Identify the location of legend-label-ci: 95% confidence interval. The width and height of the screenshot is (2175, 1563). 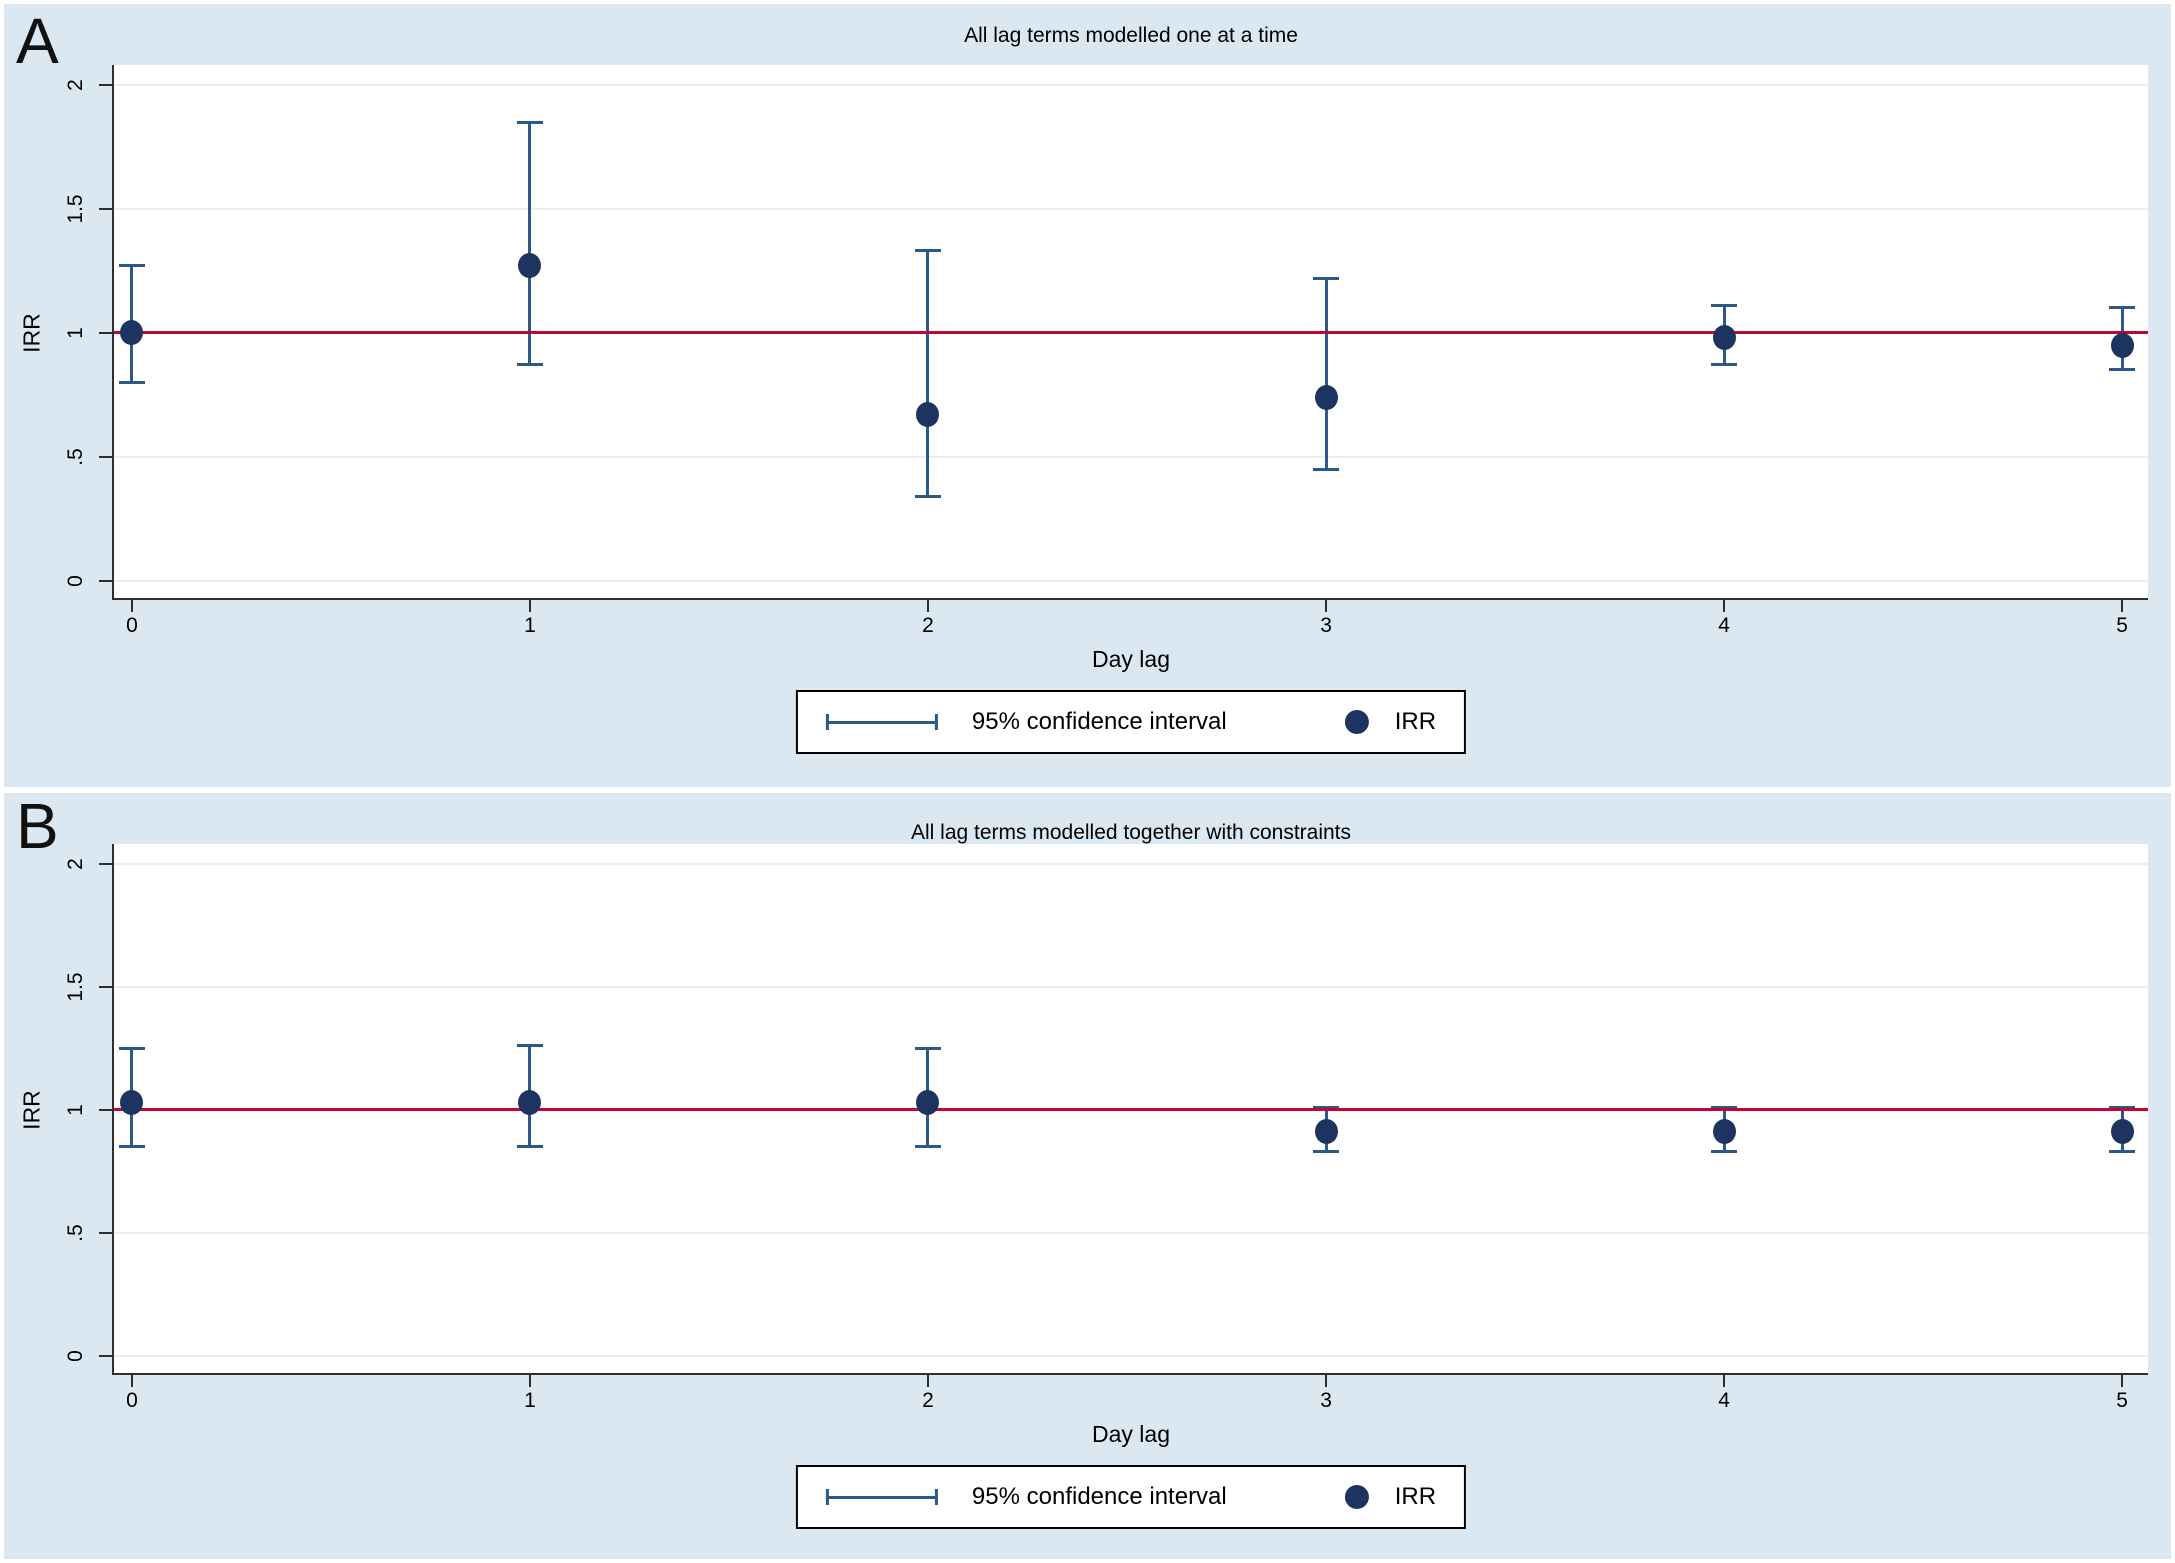
(1099, 721).